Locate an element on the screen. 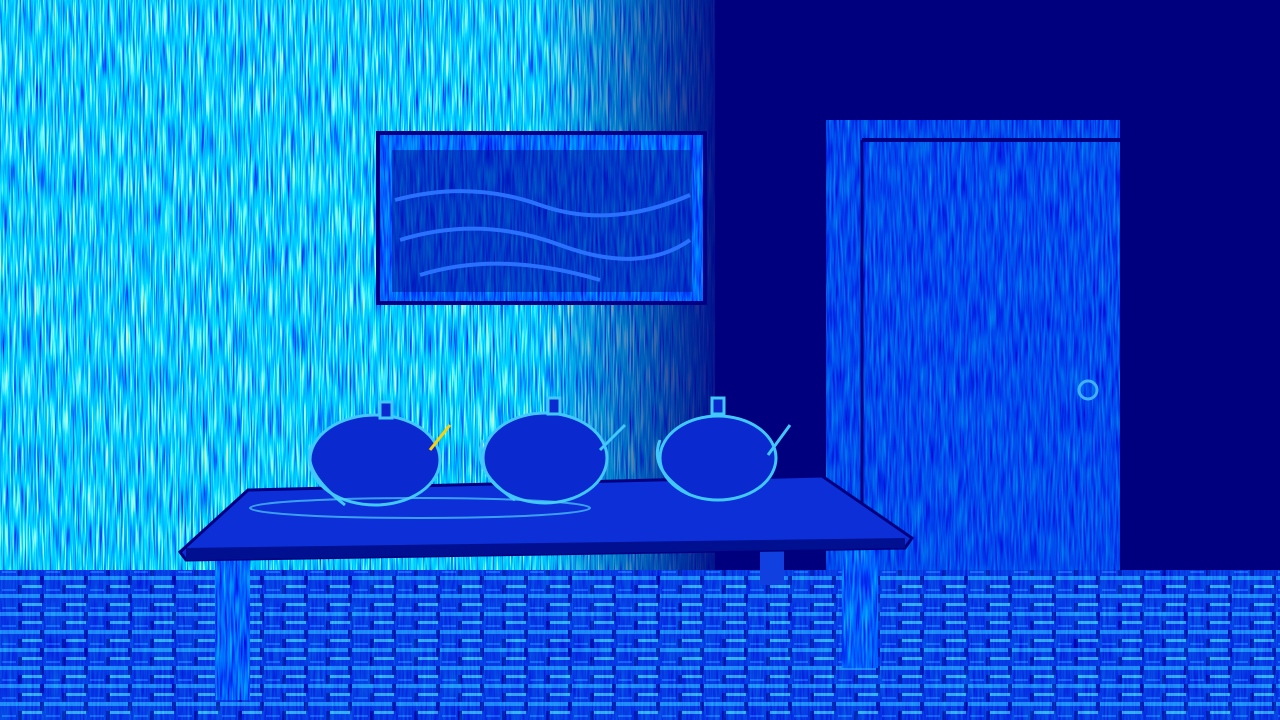 The image size is (1280, 720). picture-strokes is located at coordinates (543, 235).